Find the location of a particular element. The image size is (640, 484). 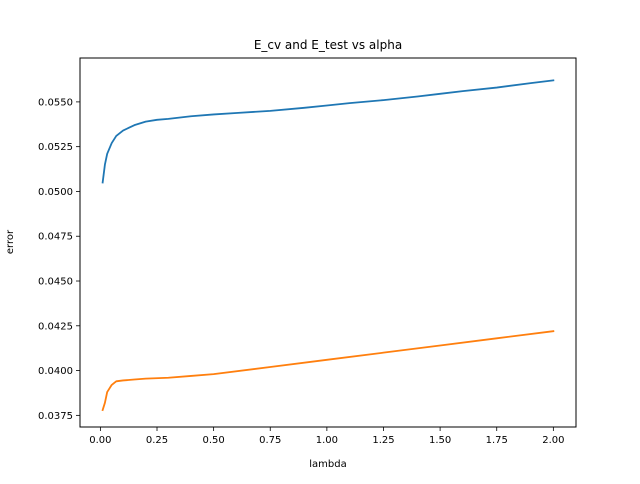

x-tick-label: 0.75 is located at coordinates (270, 440).